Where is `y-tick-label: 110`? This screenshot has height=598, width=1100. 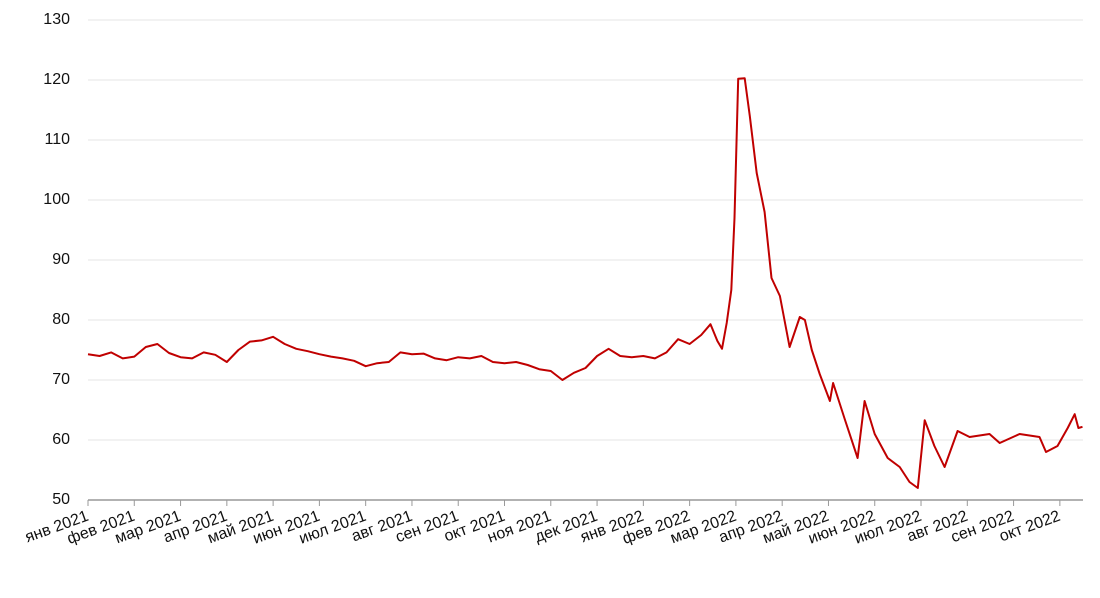
y-tick-label: 110 is located at coordinates (57, 139).